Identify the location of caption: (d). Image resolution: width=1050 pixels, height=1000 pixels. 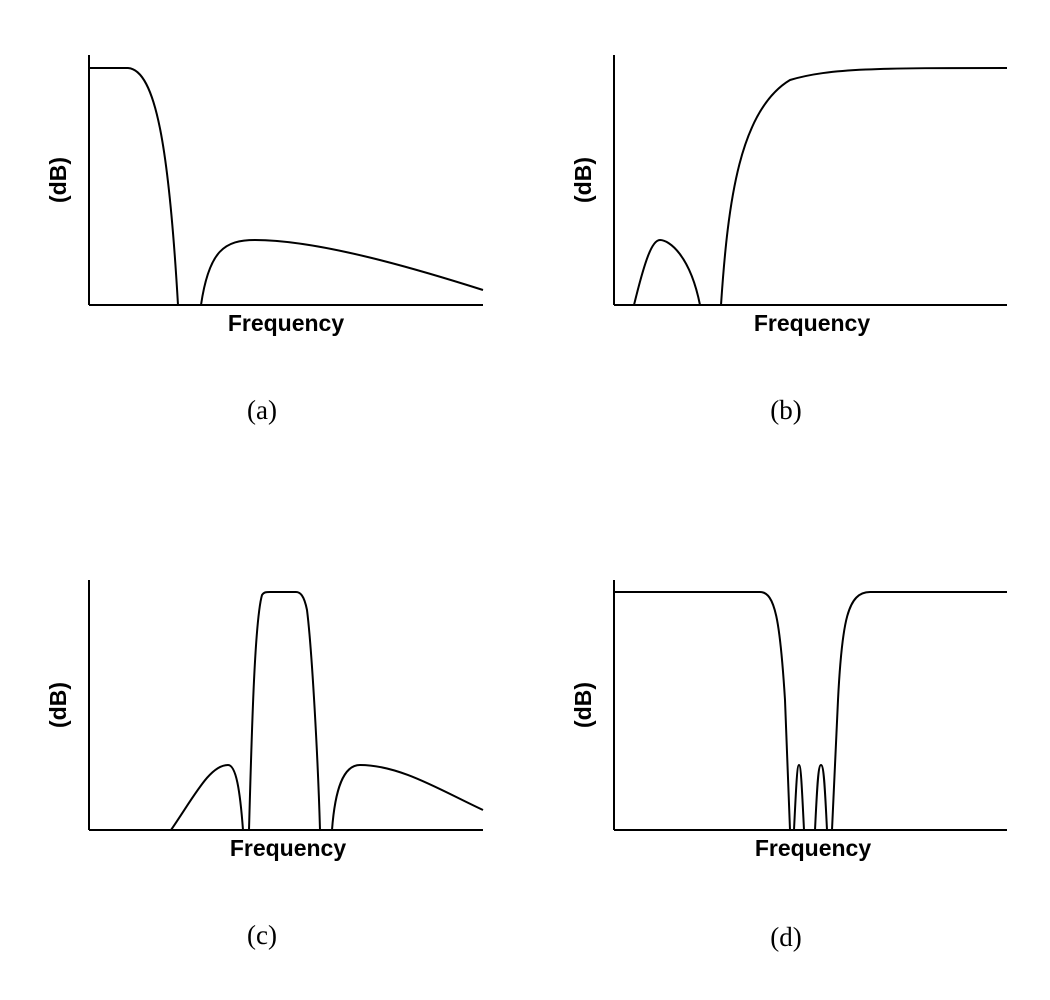
(785, 937).